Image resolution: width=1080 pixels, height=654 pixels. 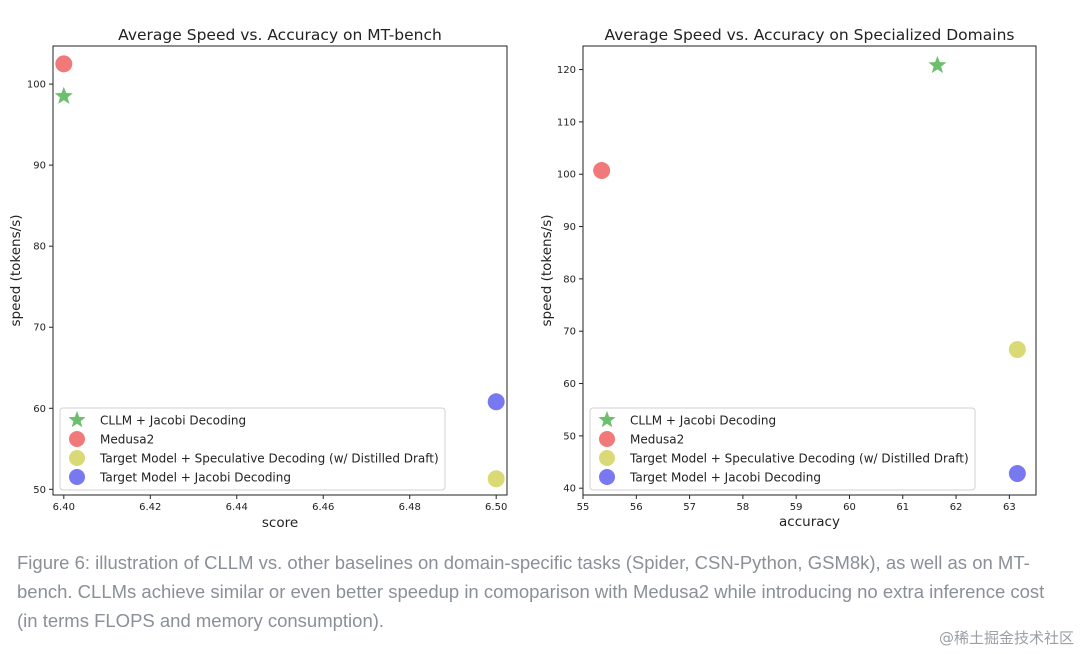 What do you see at coordinates (703, 421) in the screenshot?
I see `chart2-legend-label: CLLM + Jacobi Decoding` at bounding box center [703, 421].